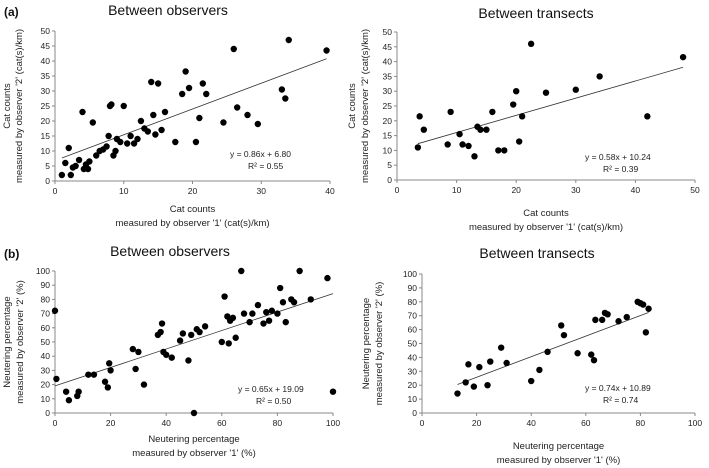 This screenshot has height=468, width=709. What do you see at coordinates (413, 344) in the screenshot?
I see `chart-4-ytick-label: 50` at bounding box center [413, 344].